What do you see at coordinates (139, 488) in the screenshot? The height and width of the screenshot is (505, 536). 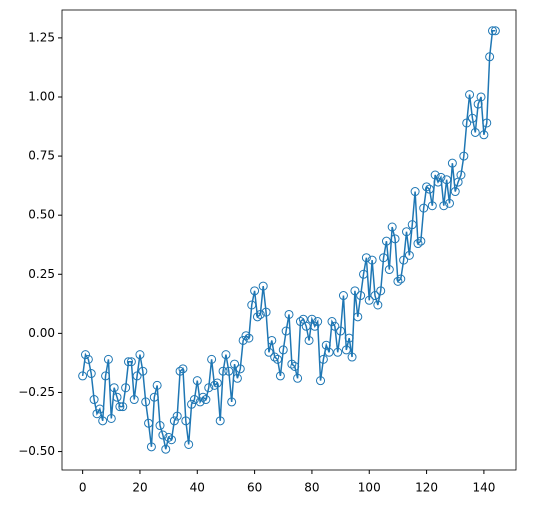 I see `x-tick-label: 20` at bounding box center [139, 488].